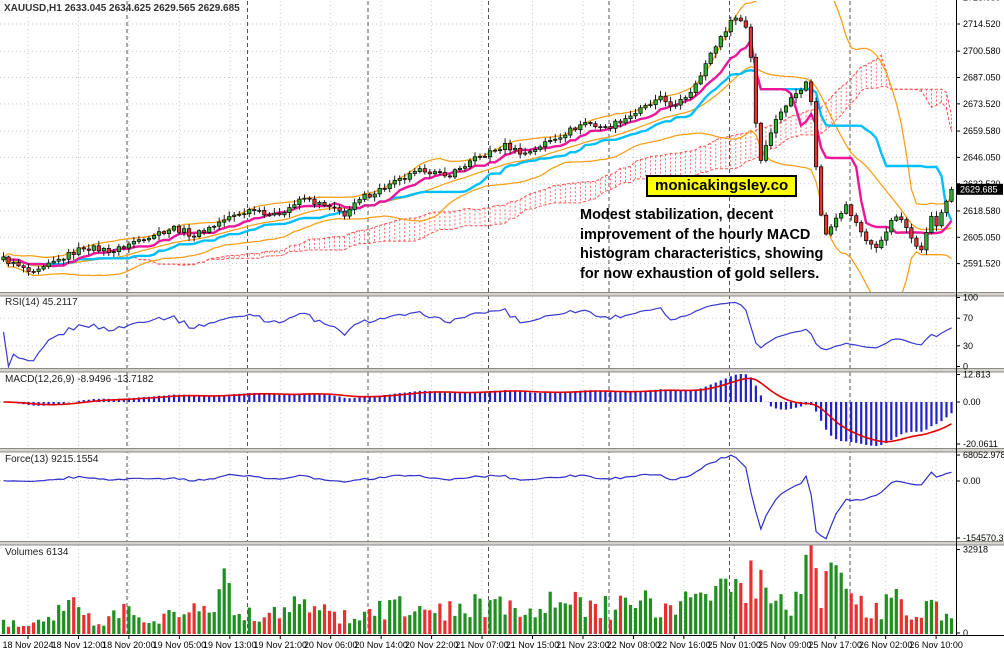 The width and height of the screenshot is (1004, 653). I want to click on current-price-tag, so click(980, 189).